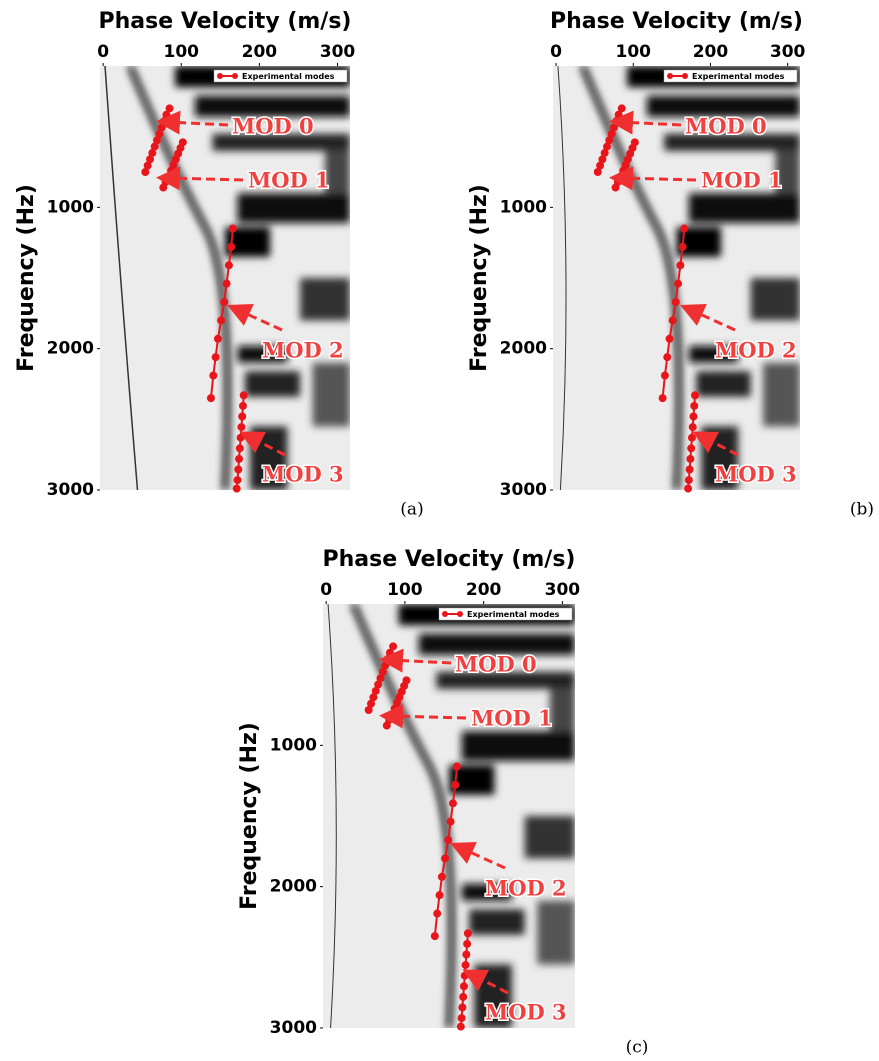 The height and width of the screenshot is (1061, 879). I want to click on x-tick-label: 0, so click(556, 52).